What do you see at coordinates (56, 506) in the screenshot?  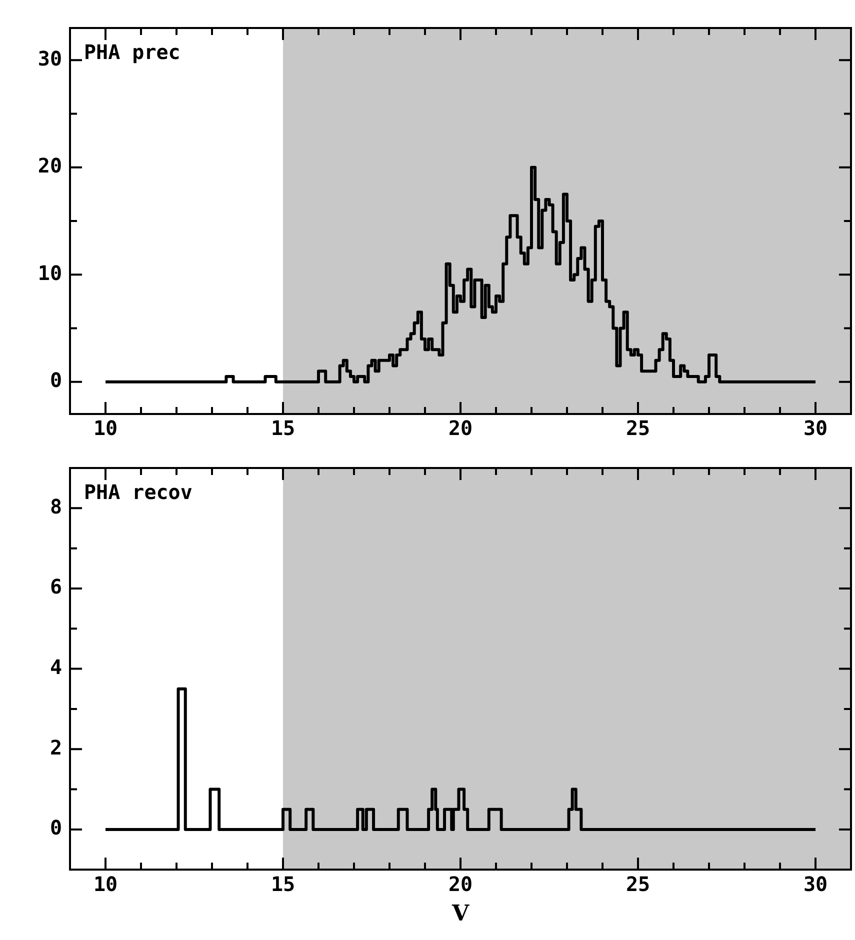 I see `y-tick-label: 8` at bounding box center [56, 506].